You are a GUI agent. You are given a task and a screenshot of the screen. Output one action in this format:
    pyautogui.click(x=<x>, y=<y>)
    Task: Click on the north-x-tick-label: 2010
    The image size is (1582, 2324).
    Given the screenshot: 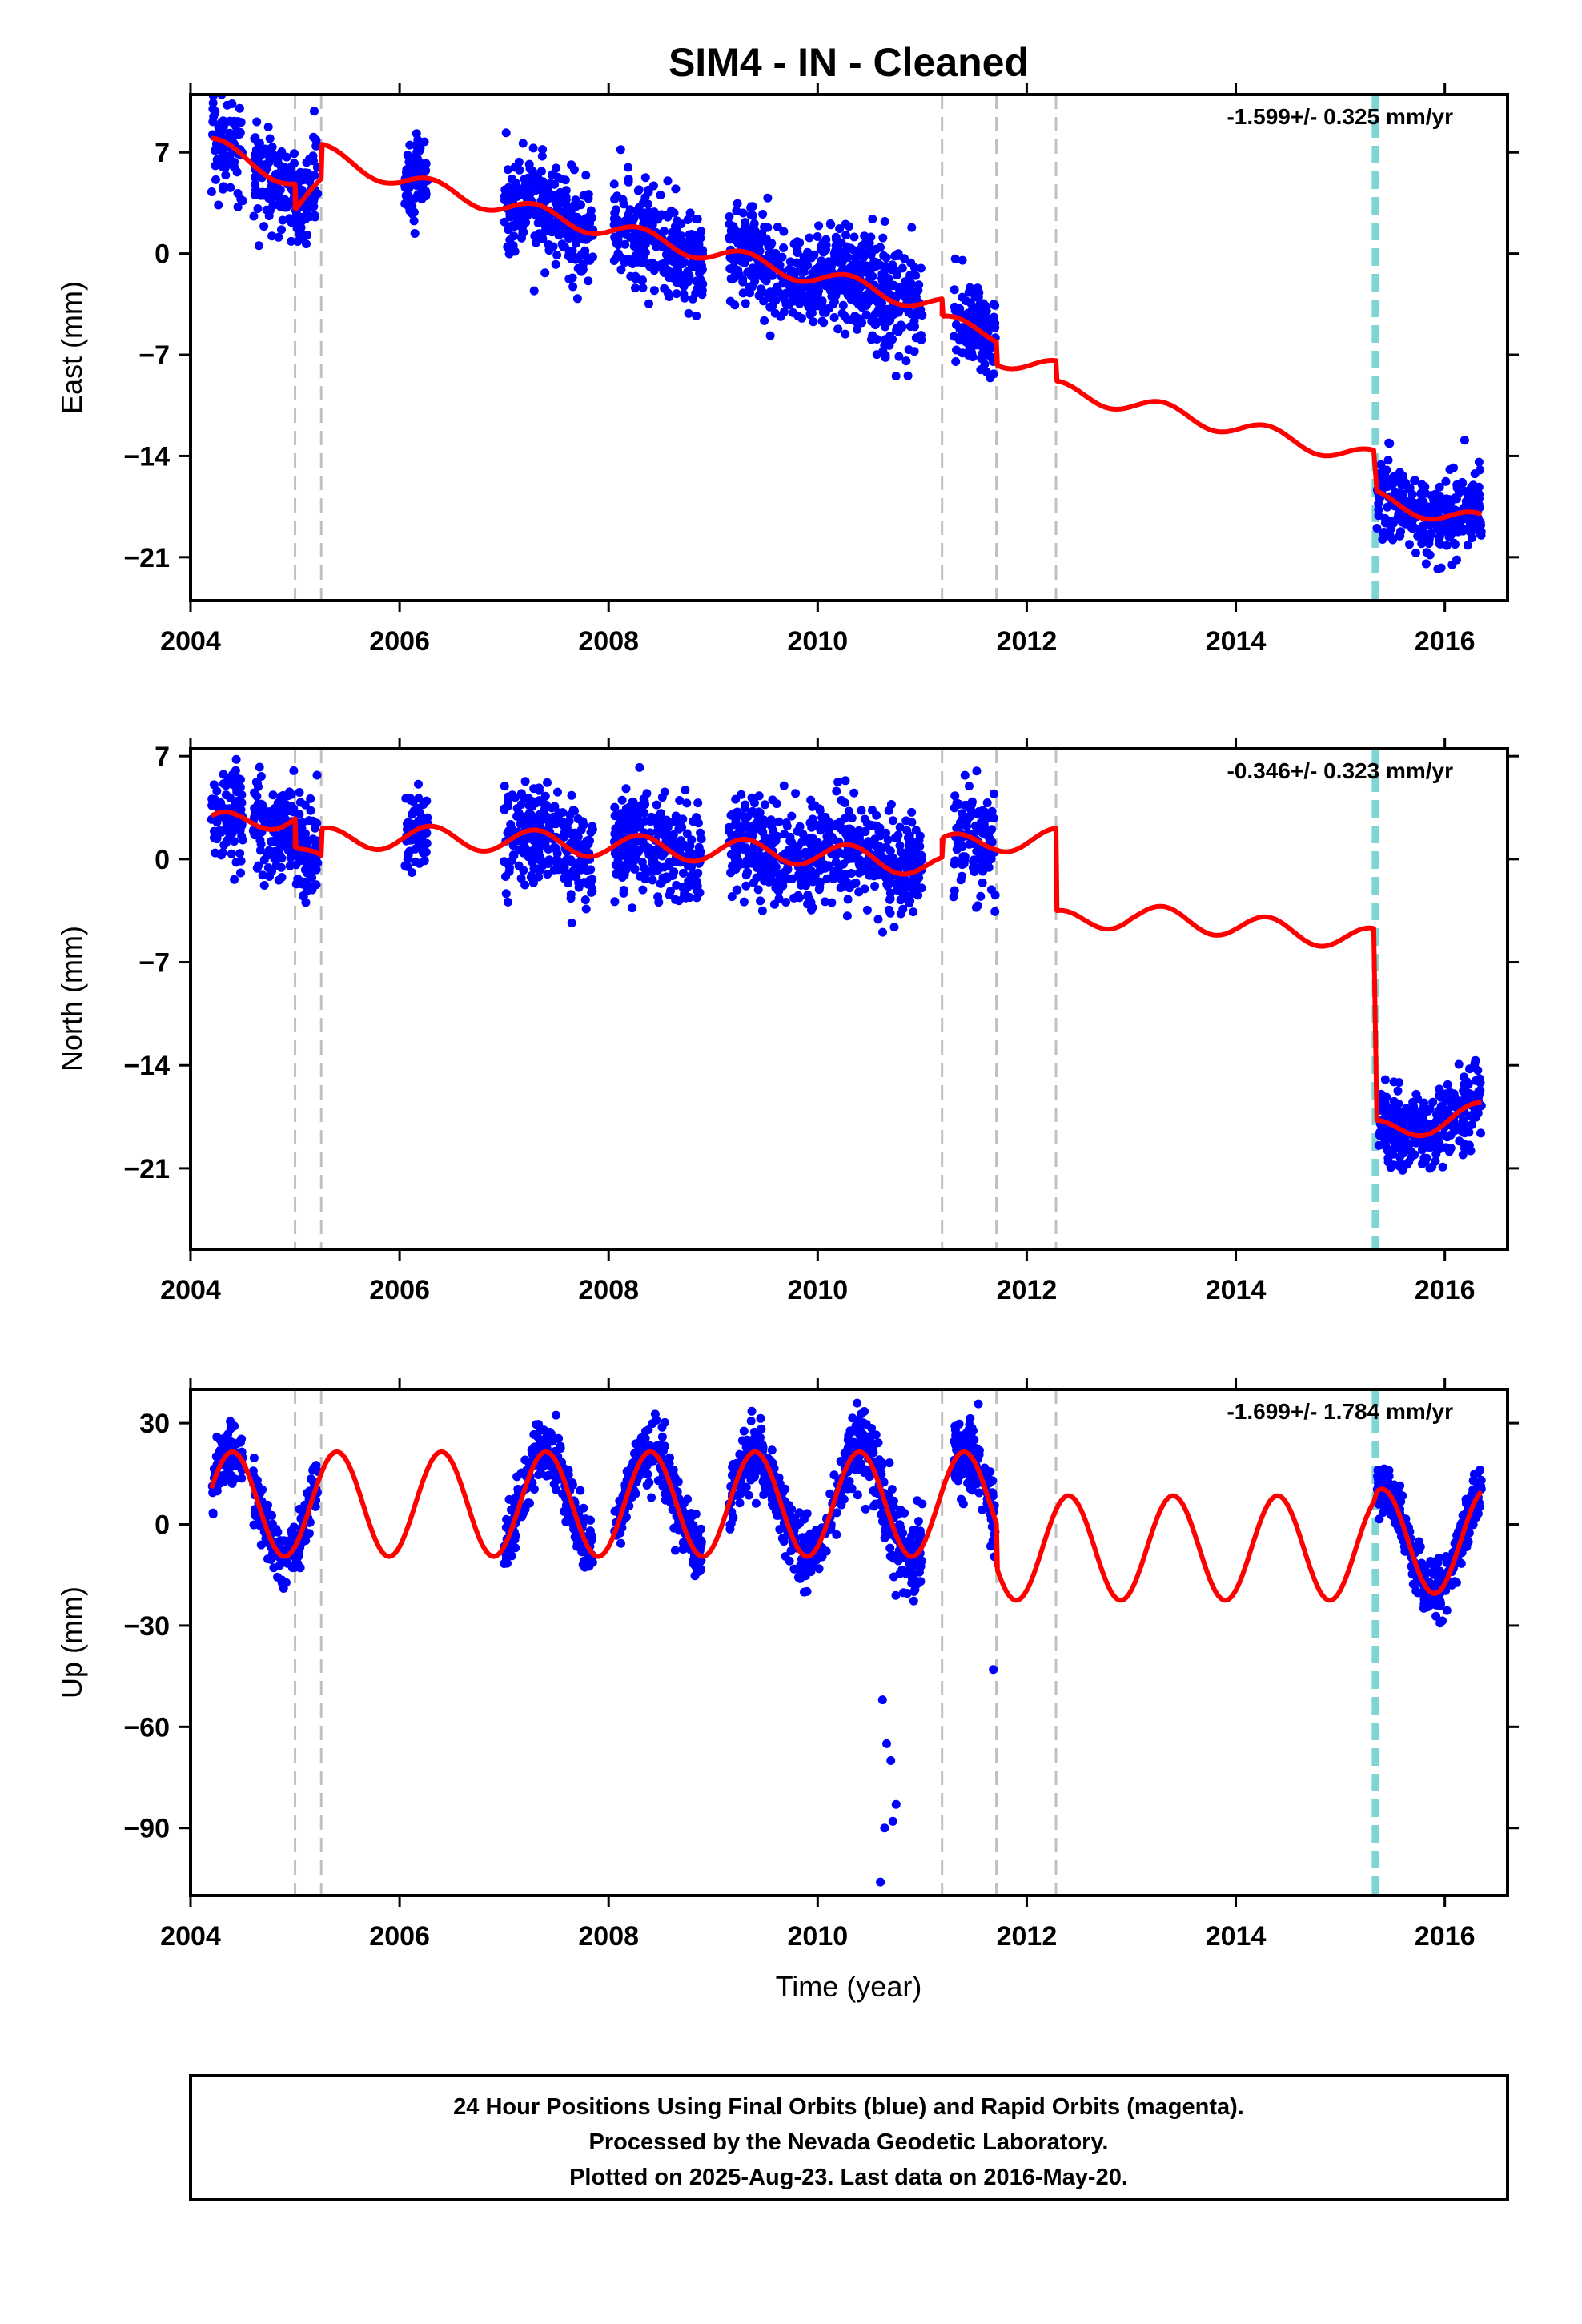 What is the action you would take?
    pyautogui.click(x=819, y=1290)
    